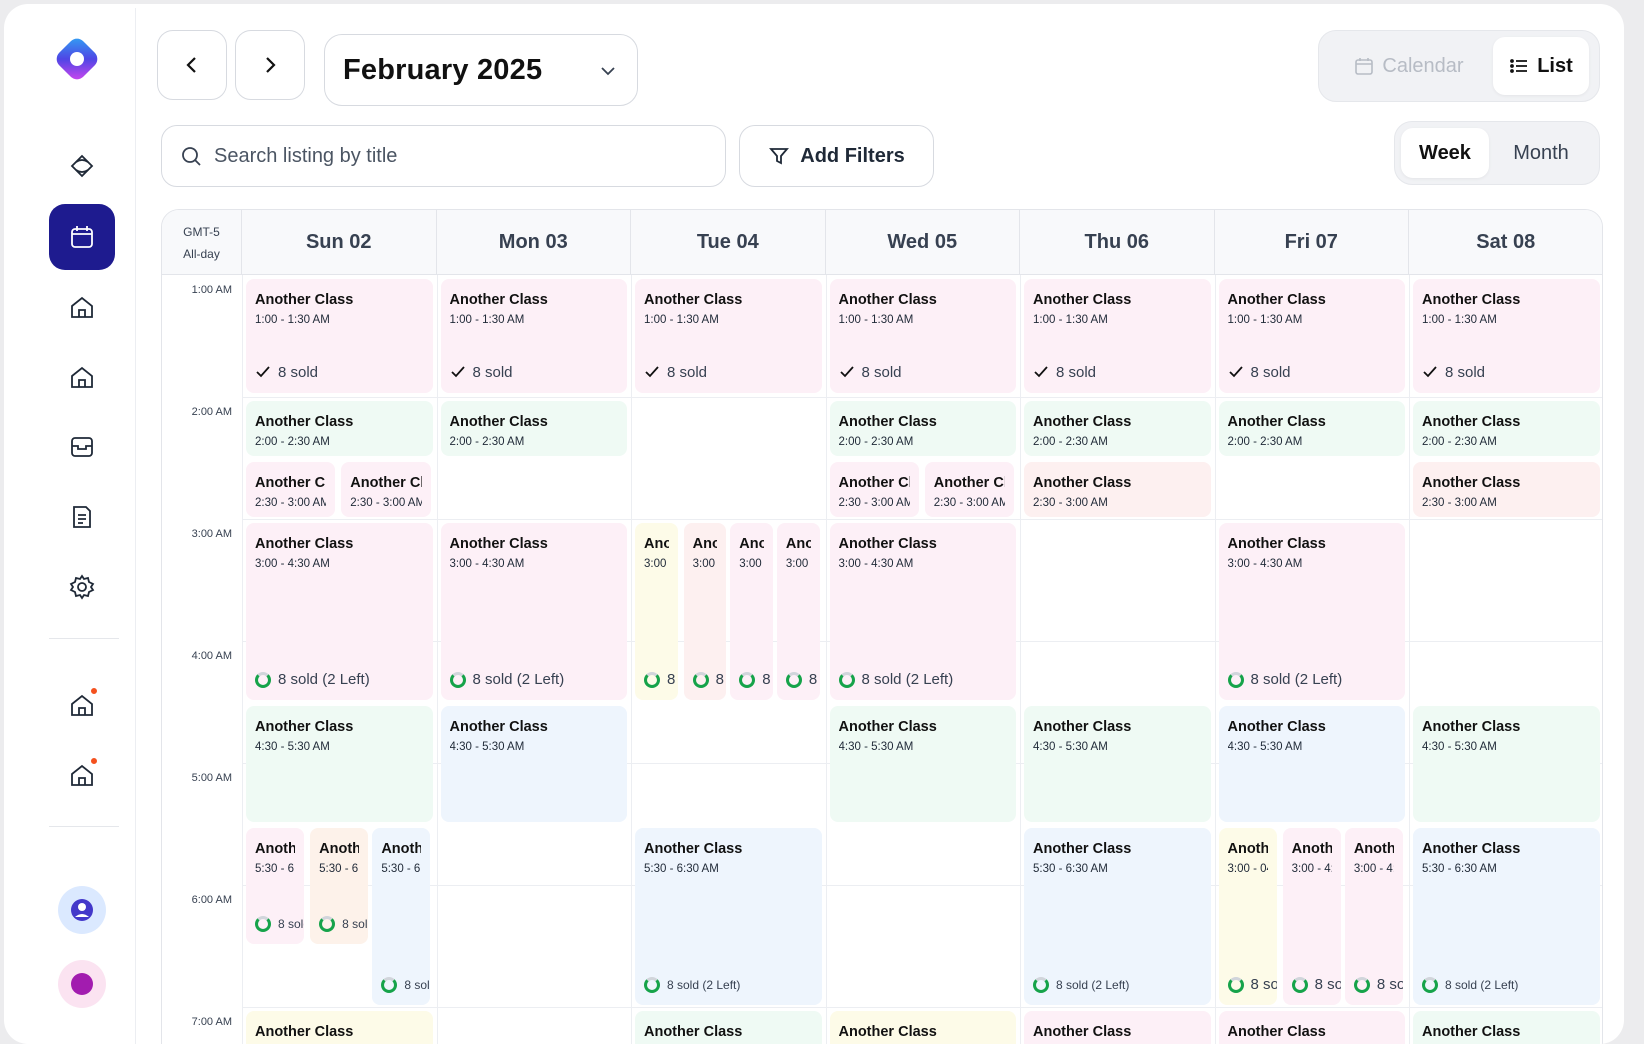 The width and height of the screenshot is (1644, 1044). What do you see at coordinates (1117, 242) in the screenshot?
I see `day-header: Thu 06` at bounding box center [1117, 242].